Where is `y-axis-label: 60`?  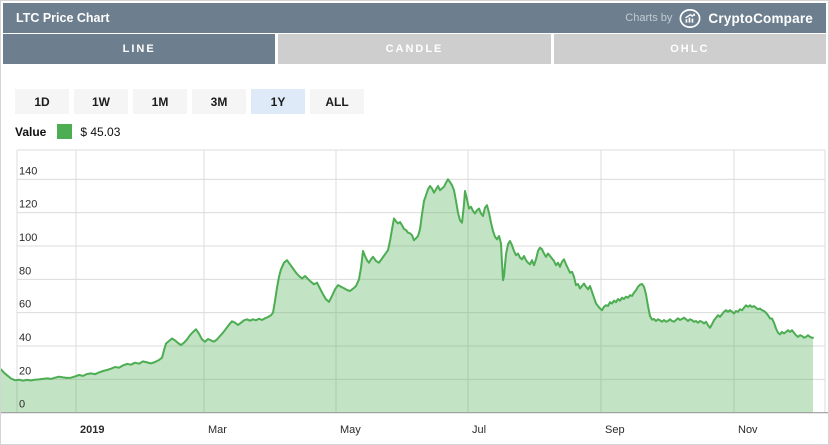
y-axis-label: 60 is located at coordinates (25, 305).